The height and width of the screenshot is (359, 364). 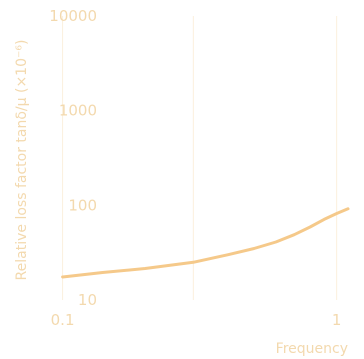 What do you see at coordinates (73, 158) in the screenshot?
I see `y-axis-ticks: 10 100 1000 10000` at bounding box center [73, 158].